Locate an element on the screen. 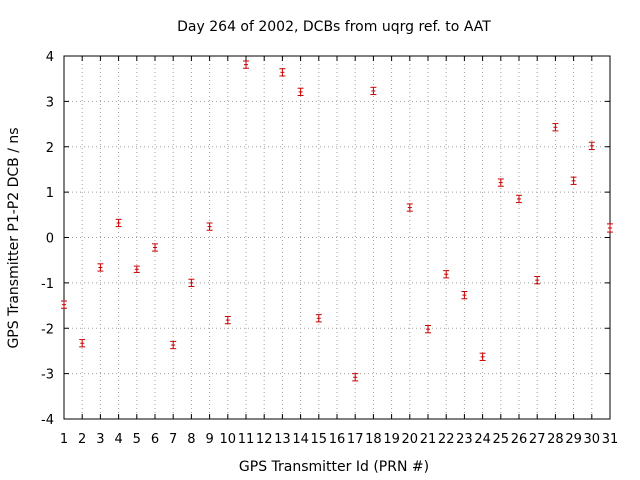  x-tick-label: 11 is located at coordinates (246, 439).